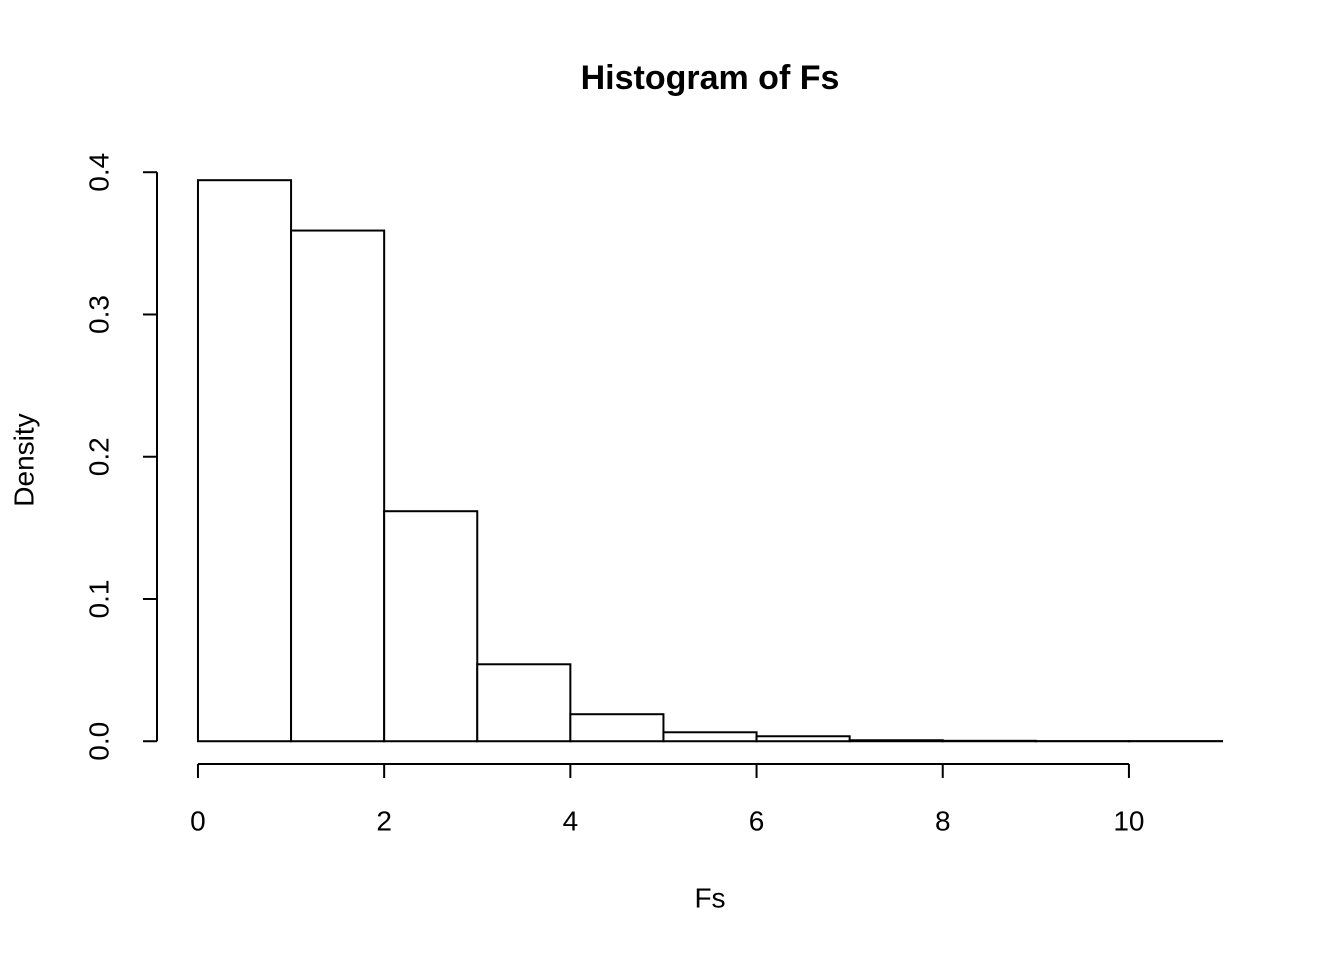 The height and width of the screenshot is (960, 1344). What do you see at coordinates (98, 314) in the screenshot?
I see `y-tick-label: 0.3` at bounding box center [98, 314].